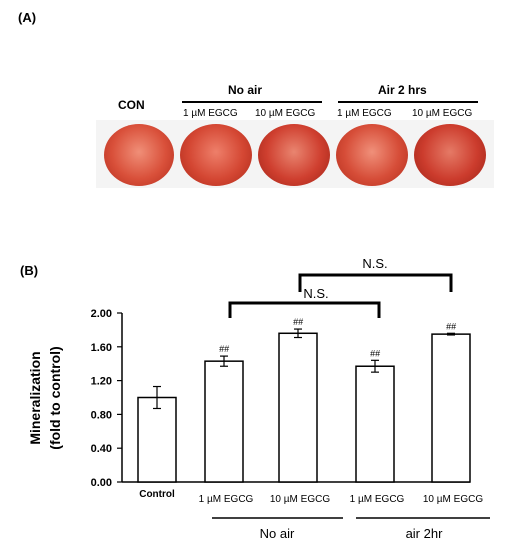 The height and width of the screenshot is (550, 513). I want to click on well-no-air-10um, so click(294, 155).